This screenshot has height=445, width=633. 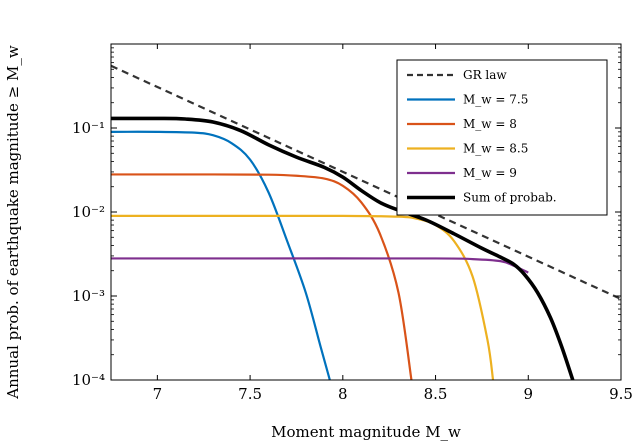 I want to click on x-tick-label: 9.5, so click(x=621, y=394).